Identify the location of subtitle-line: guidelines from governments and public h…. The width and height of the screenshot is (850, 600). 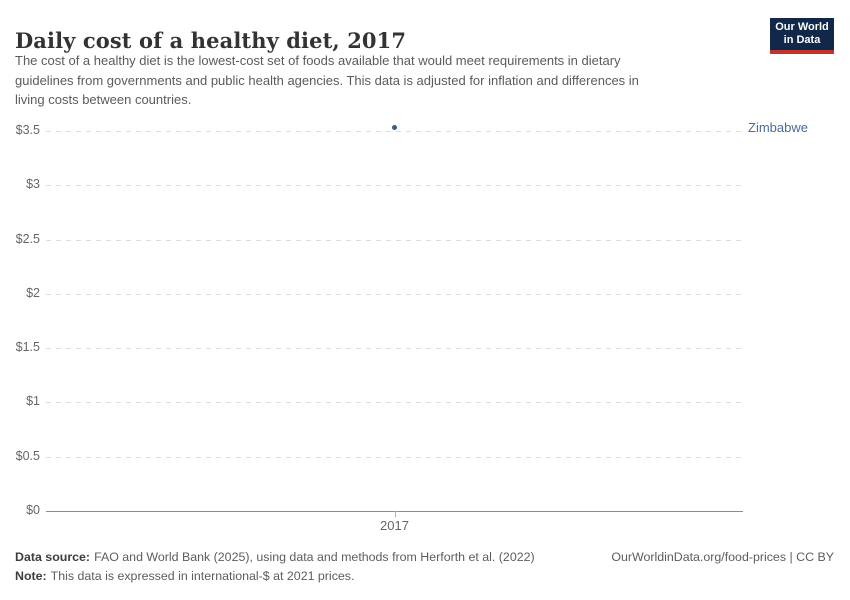
(327, 80).